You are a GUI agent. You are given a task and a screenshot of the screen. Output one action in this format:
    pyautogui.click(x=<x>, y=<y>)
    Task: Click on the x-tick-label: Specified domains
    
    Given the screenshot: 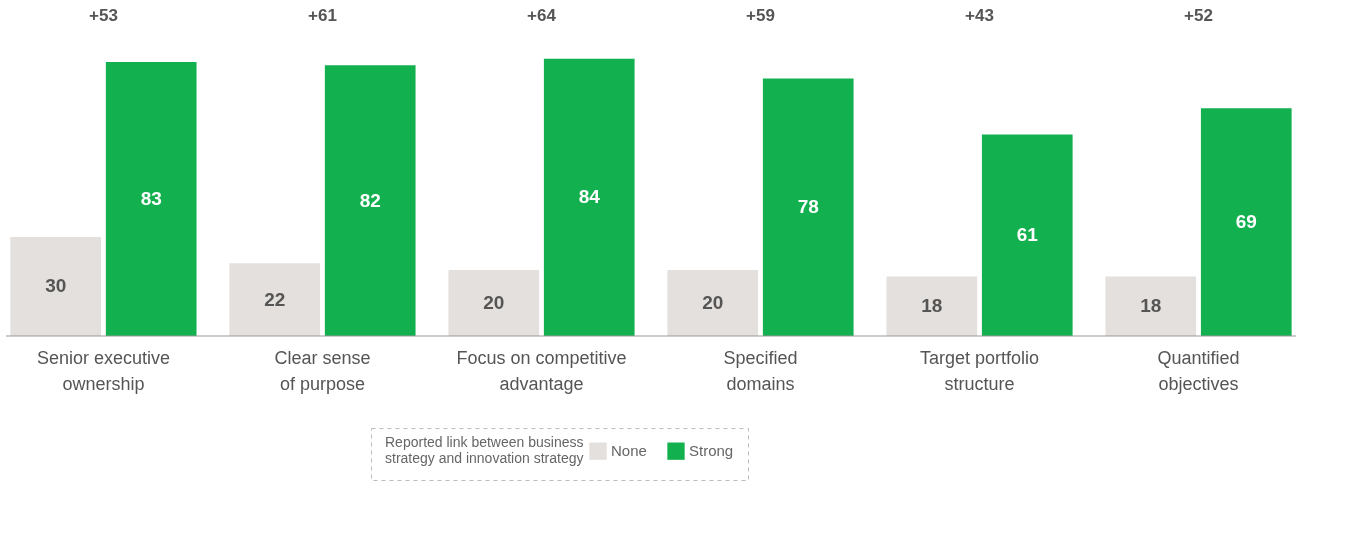 What is the action you would take?
    pyautogui.click(x=760, y=371)
    